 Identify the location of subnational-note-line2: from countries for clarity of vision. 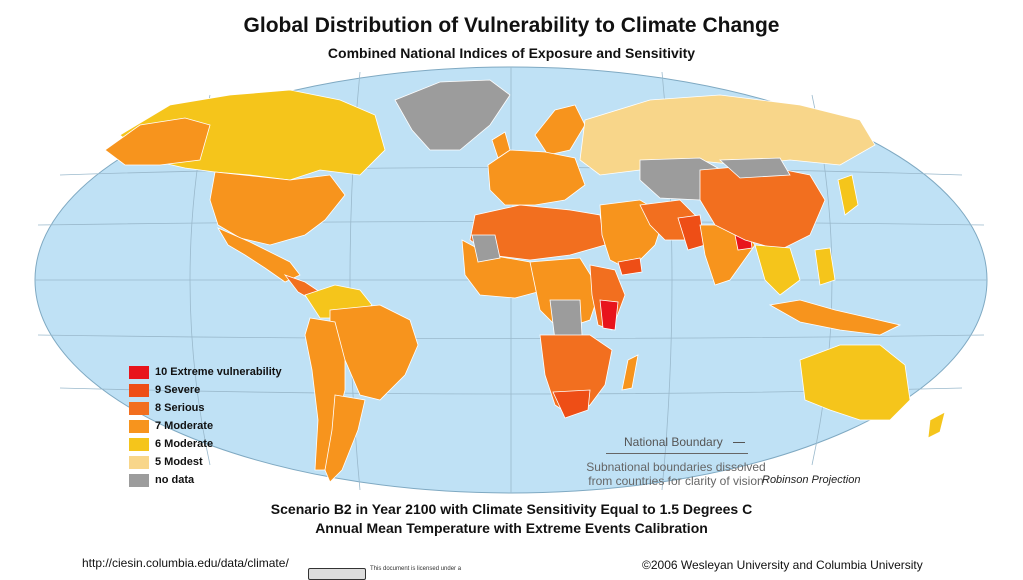
(676, 481).